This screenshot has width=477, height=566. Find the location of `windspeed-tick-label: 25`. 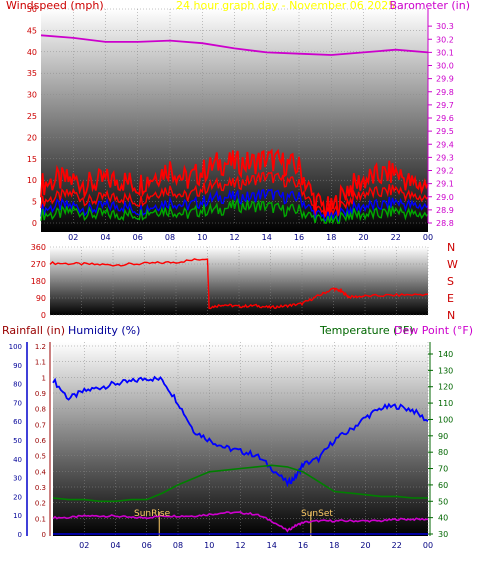

windspeed-tick-label: 25 is located at coordinates (32, 116).